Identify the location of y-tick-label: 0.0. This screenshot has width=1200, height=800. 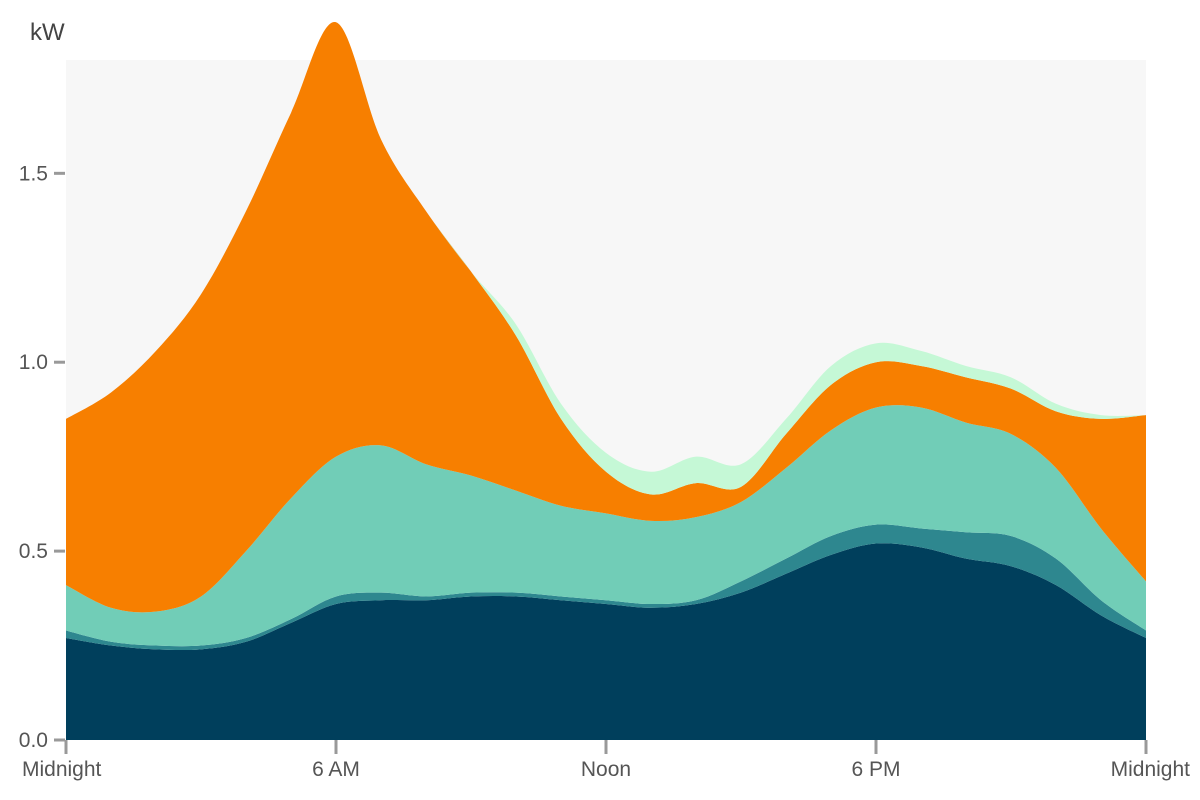
(33, 740).